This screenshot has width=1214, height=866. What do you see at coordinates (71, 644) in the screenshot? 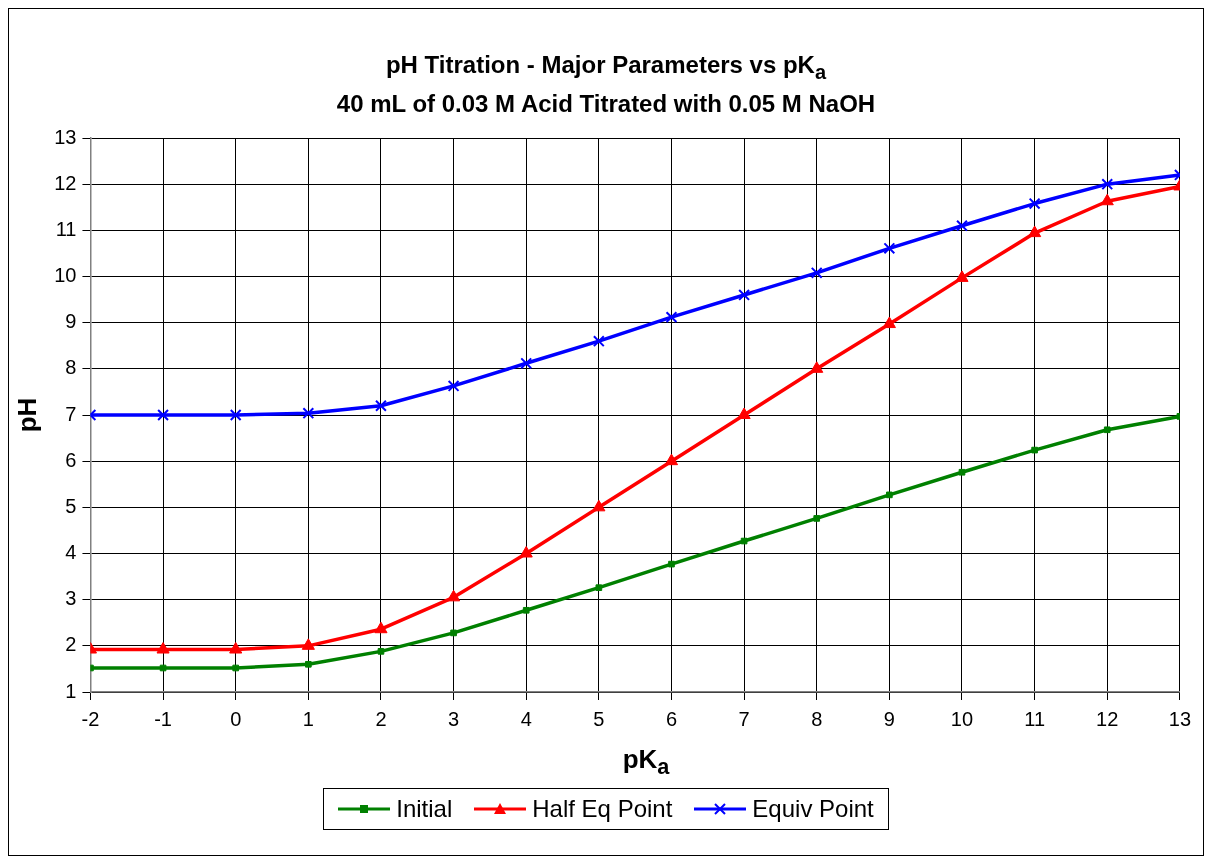
I see `y-tick-label: 2` at bounding box center [71, 644].